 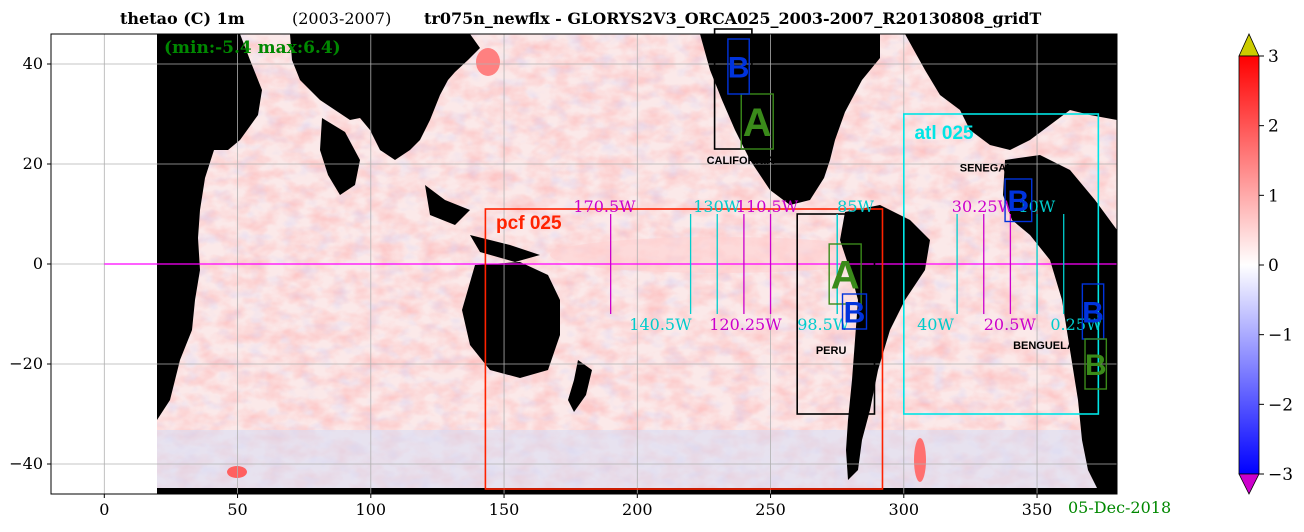 I want to click on x-axis: 0 50 100 150 200 250 300 350, so click(x=575, y=506).